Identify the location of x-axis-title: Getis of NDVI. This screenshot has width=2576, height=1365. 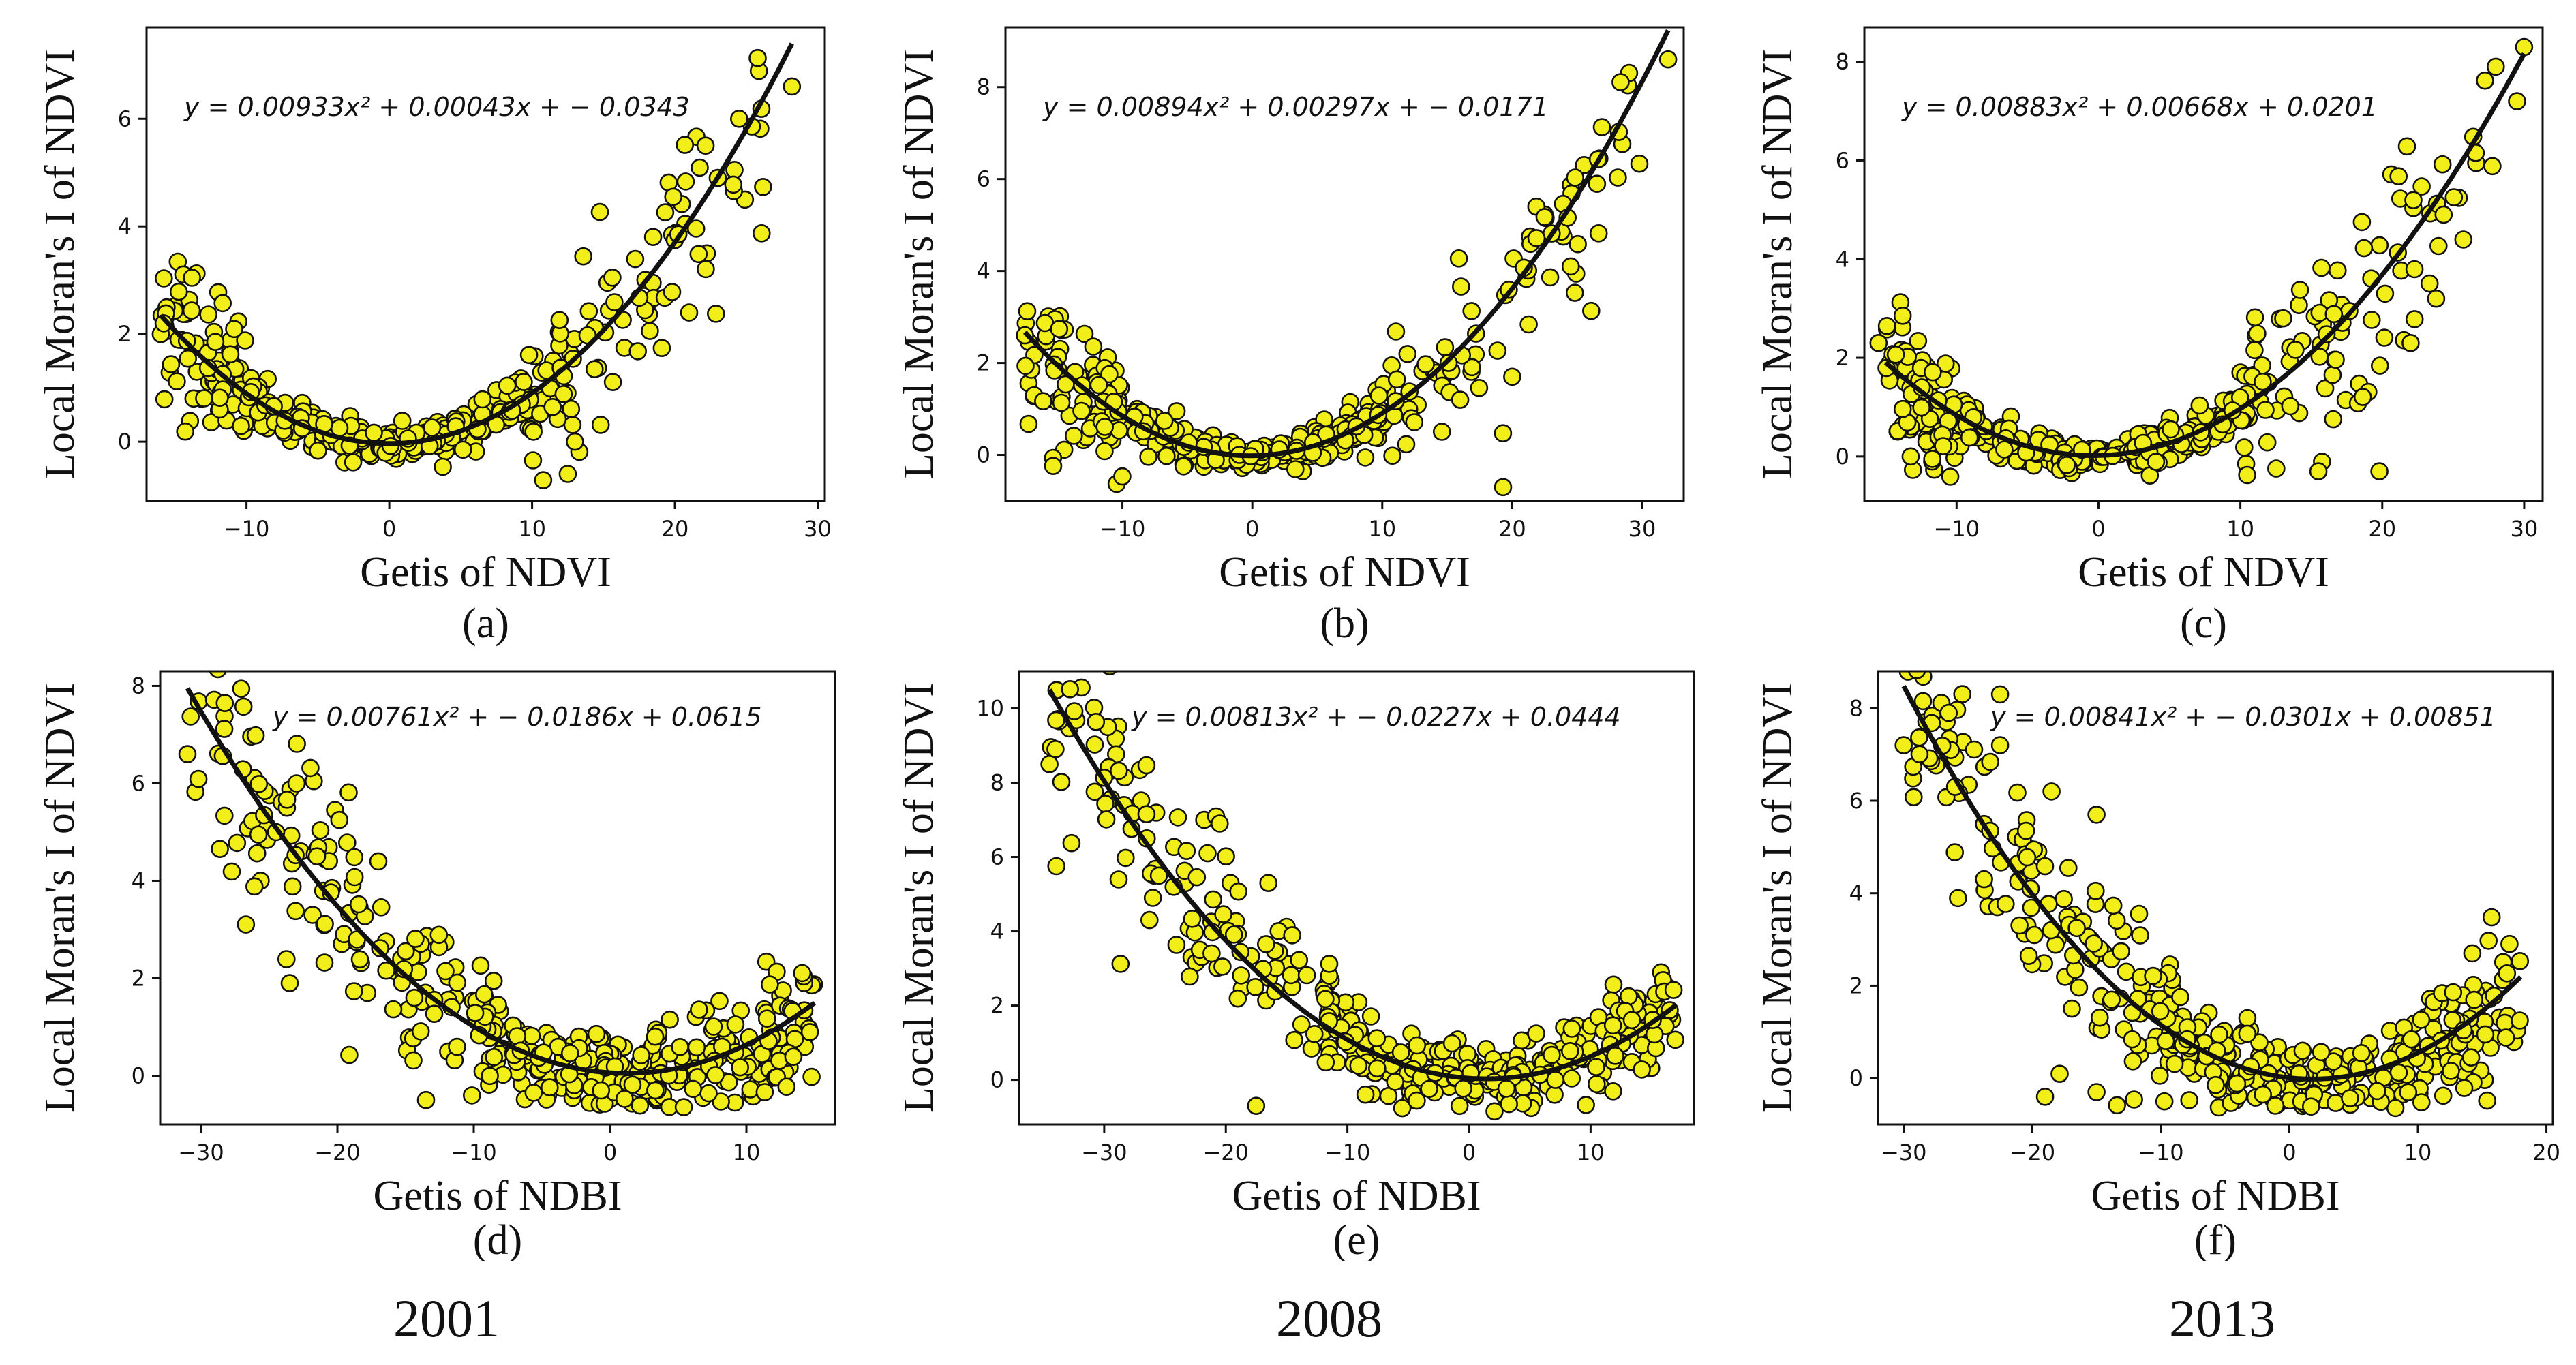
(2203, 572).